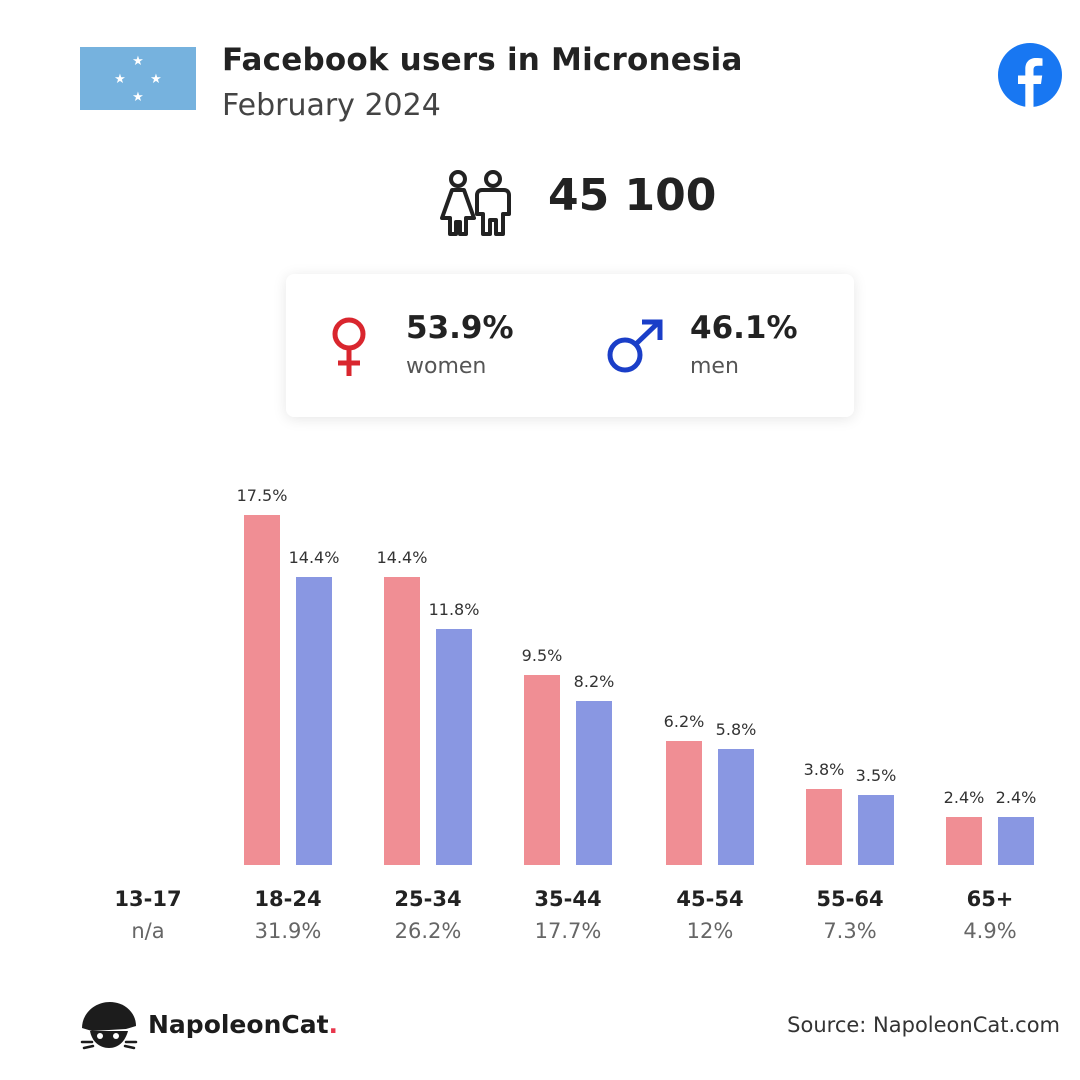  Describe the element at coordinates (288, 931) in the screenshot. I see `category-total-18-24: 31.9%` at that location.